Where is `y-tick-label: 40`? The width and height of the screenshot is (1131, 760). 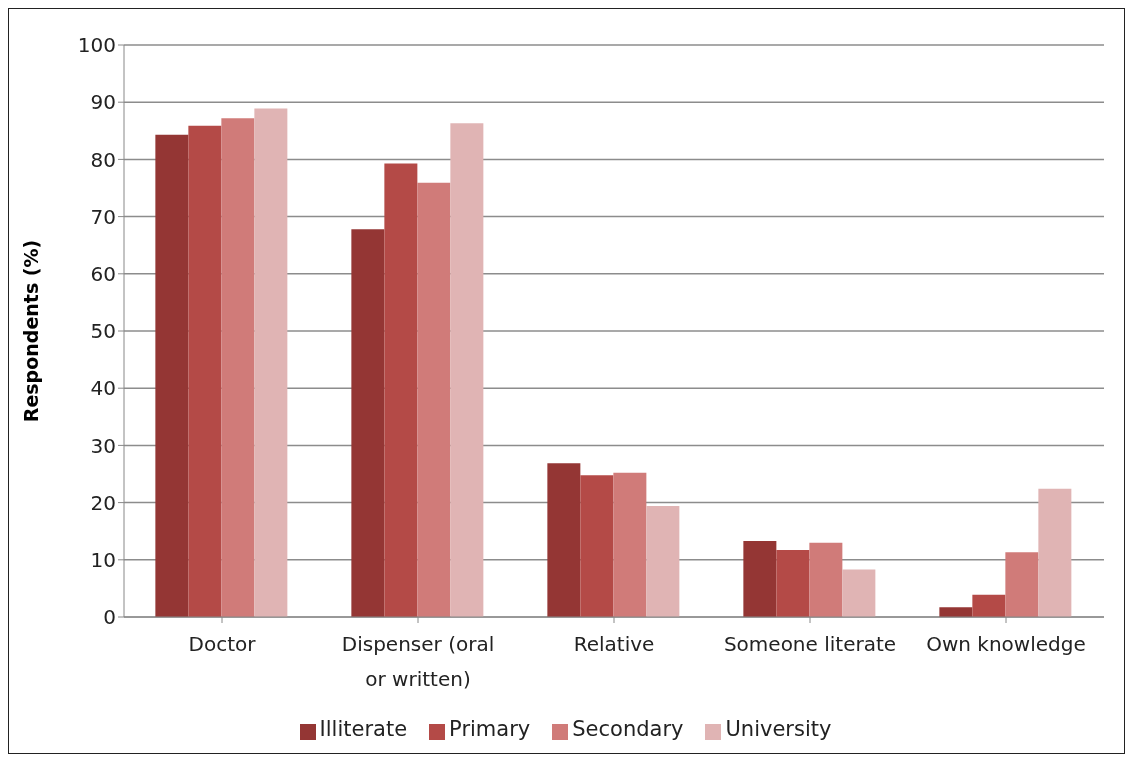 y-tick-label: 40 is located at coordinates (103, 388).